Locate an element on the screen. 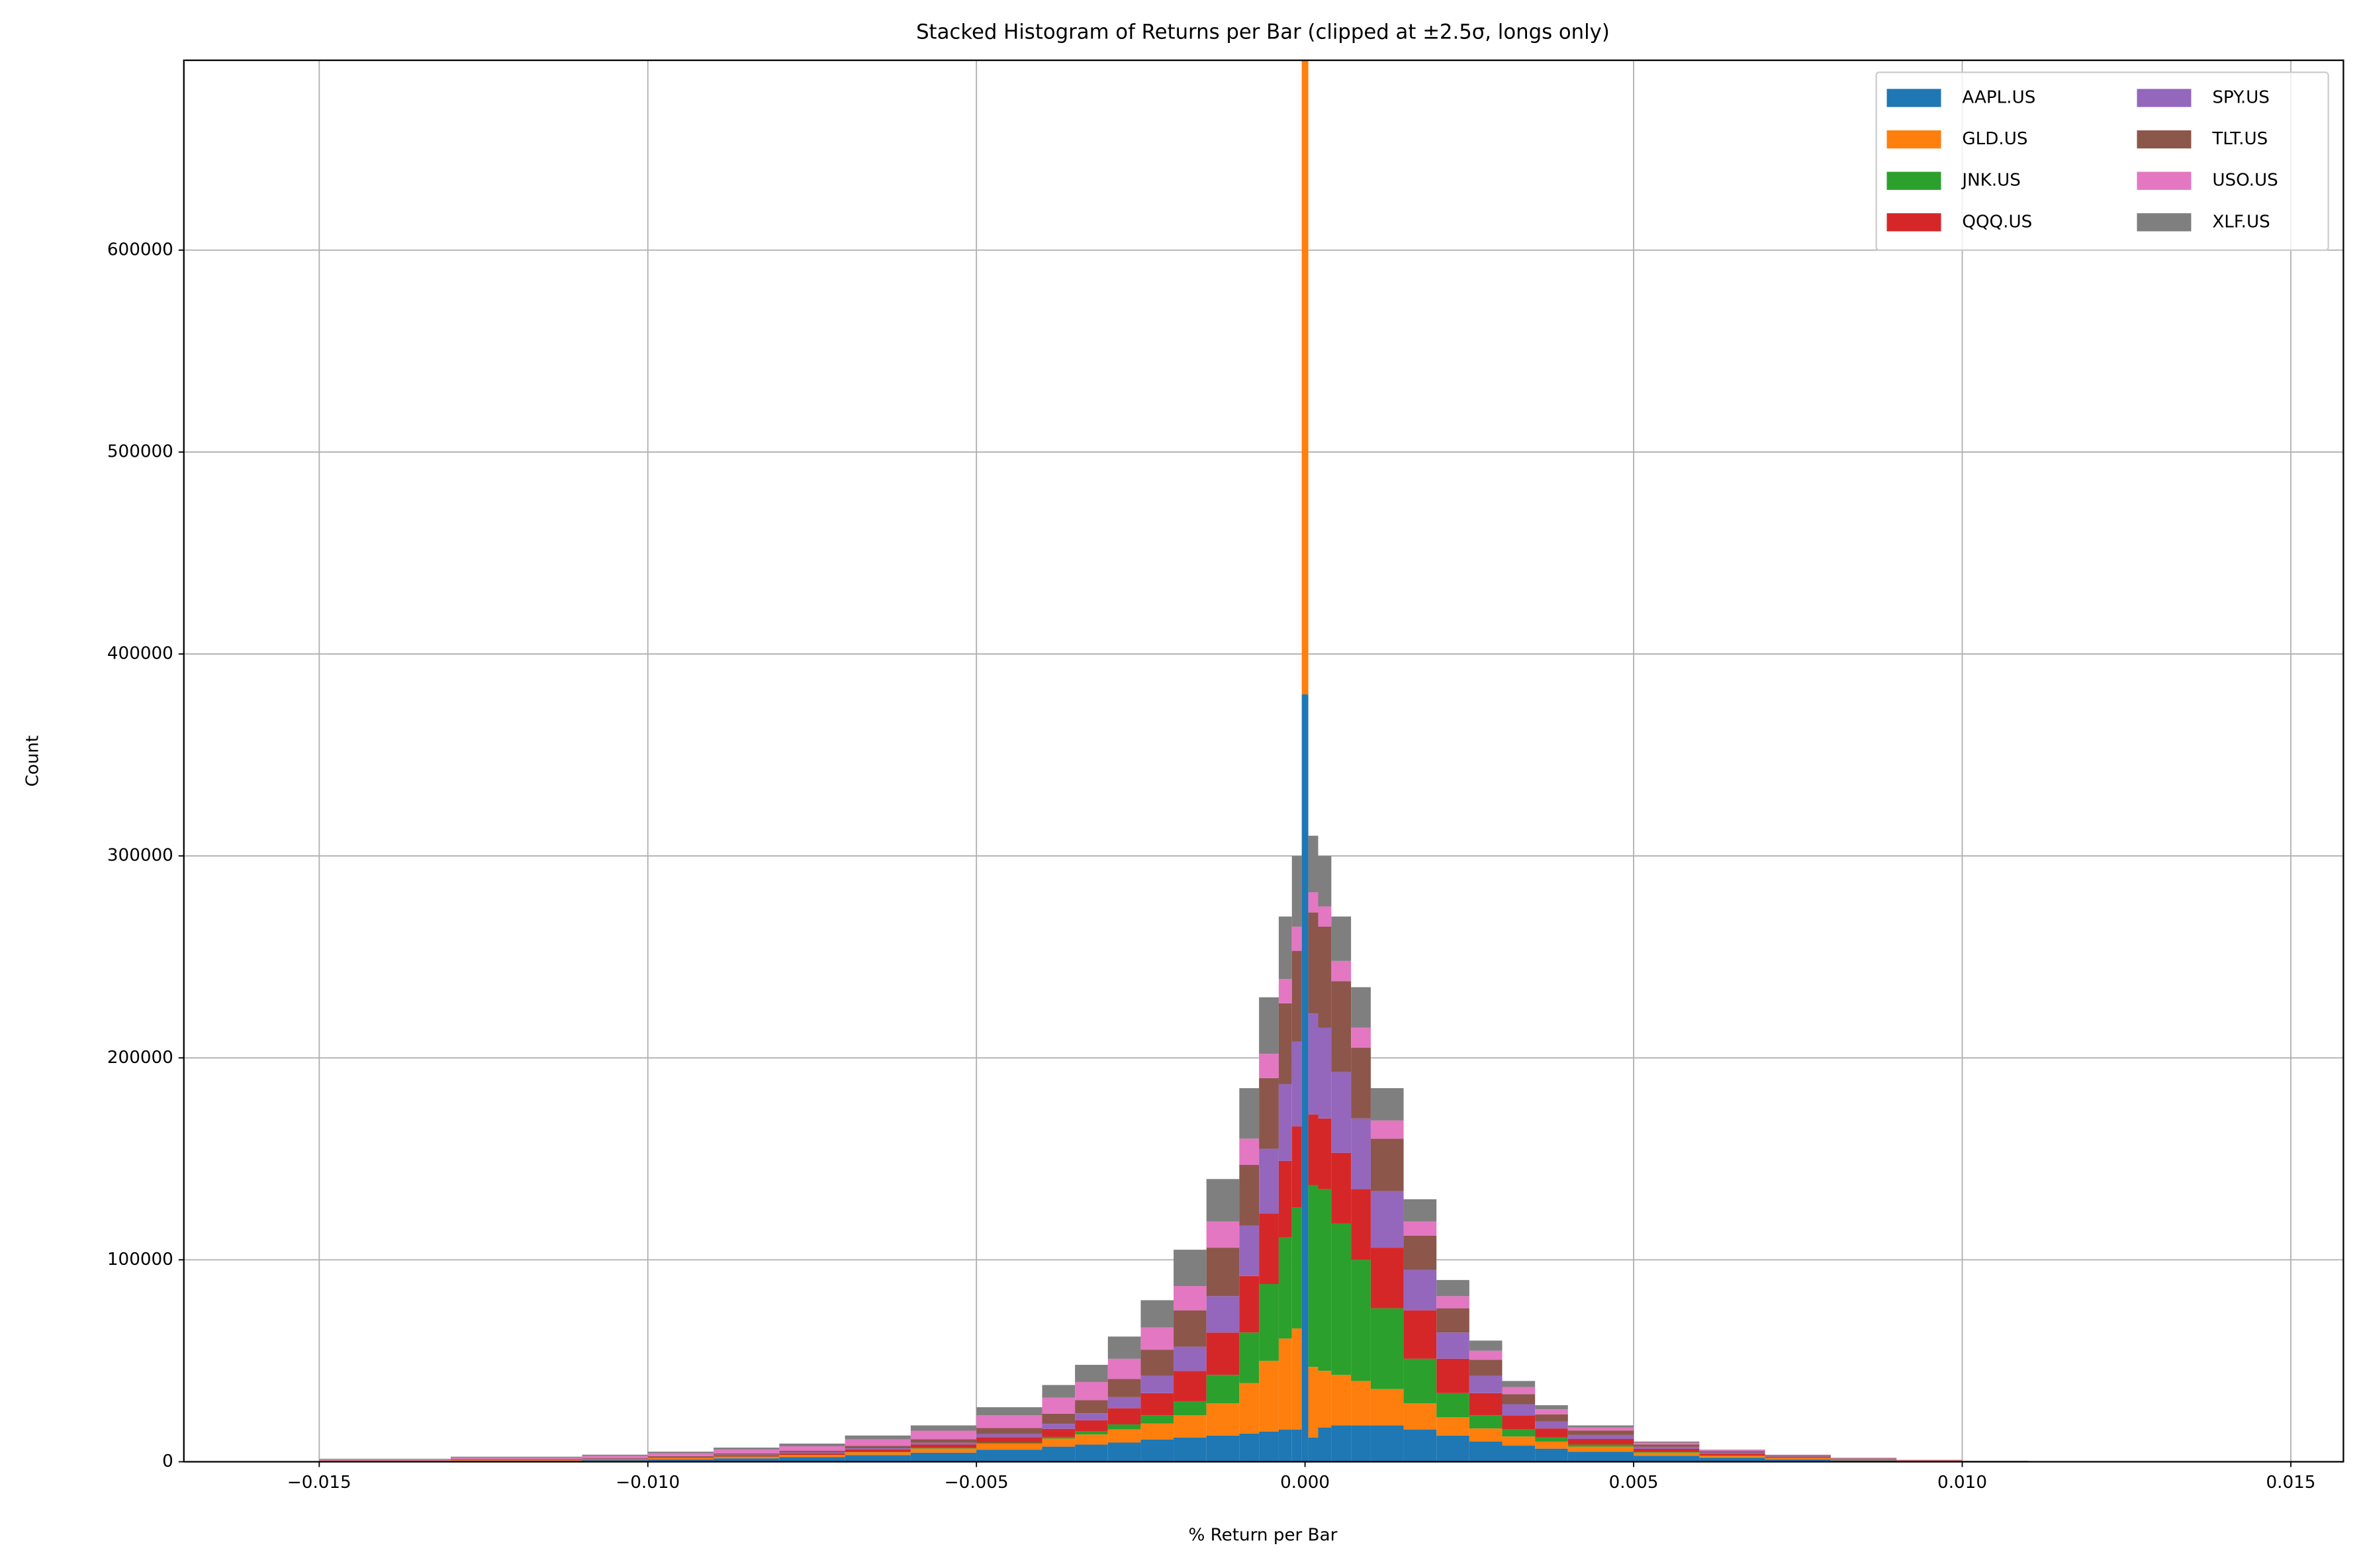 The width and height of the screenshot is (2363, 1568). legend-label: AAPL.US is located at coordinates (1998, 97).